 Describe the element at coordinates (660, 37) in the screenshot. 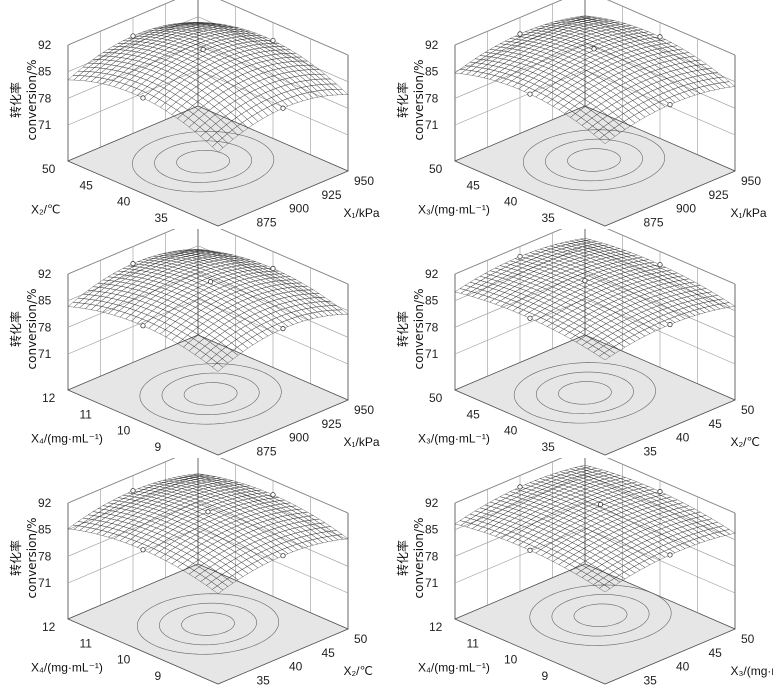

I see `design-point` at that location.